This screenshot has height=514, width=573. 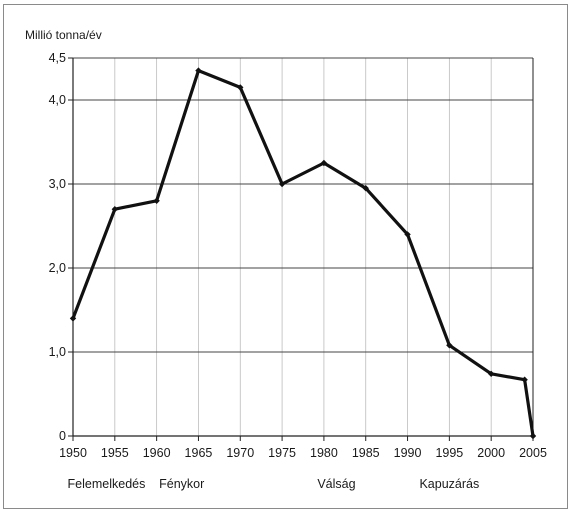 I want to click on period-label: Fénykor, so click(x=181, y=484).